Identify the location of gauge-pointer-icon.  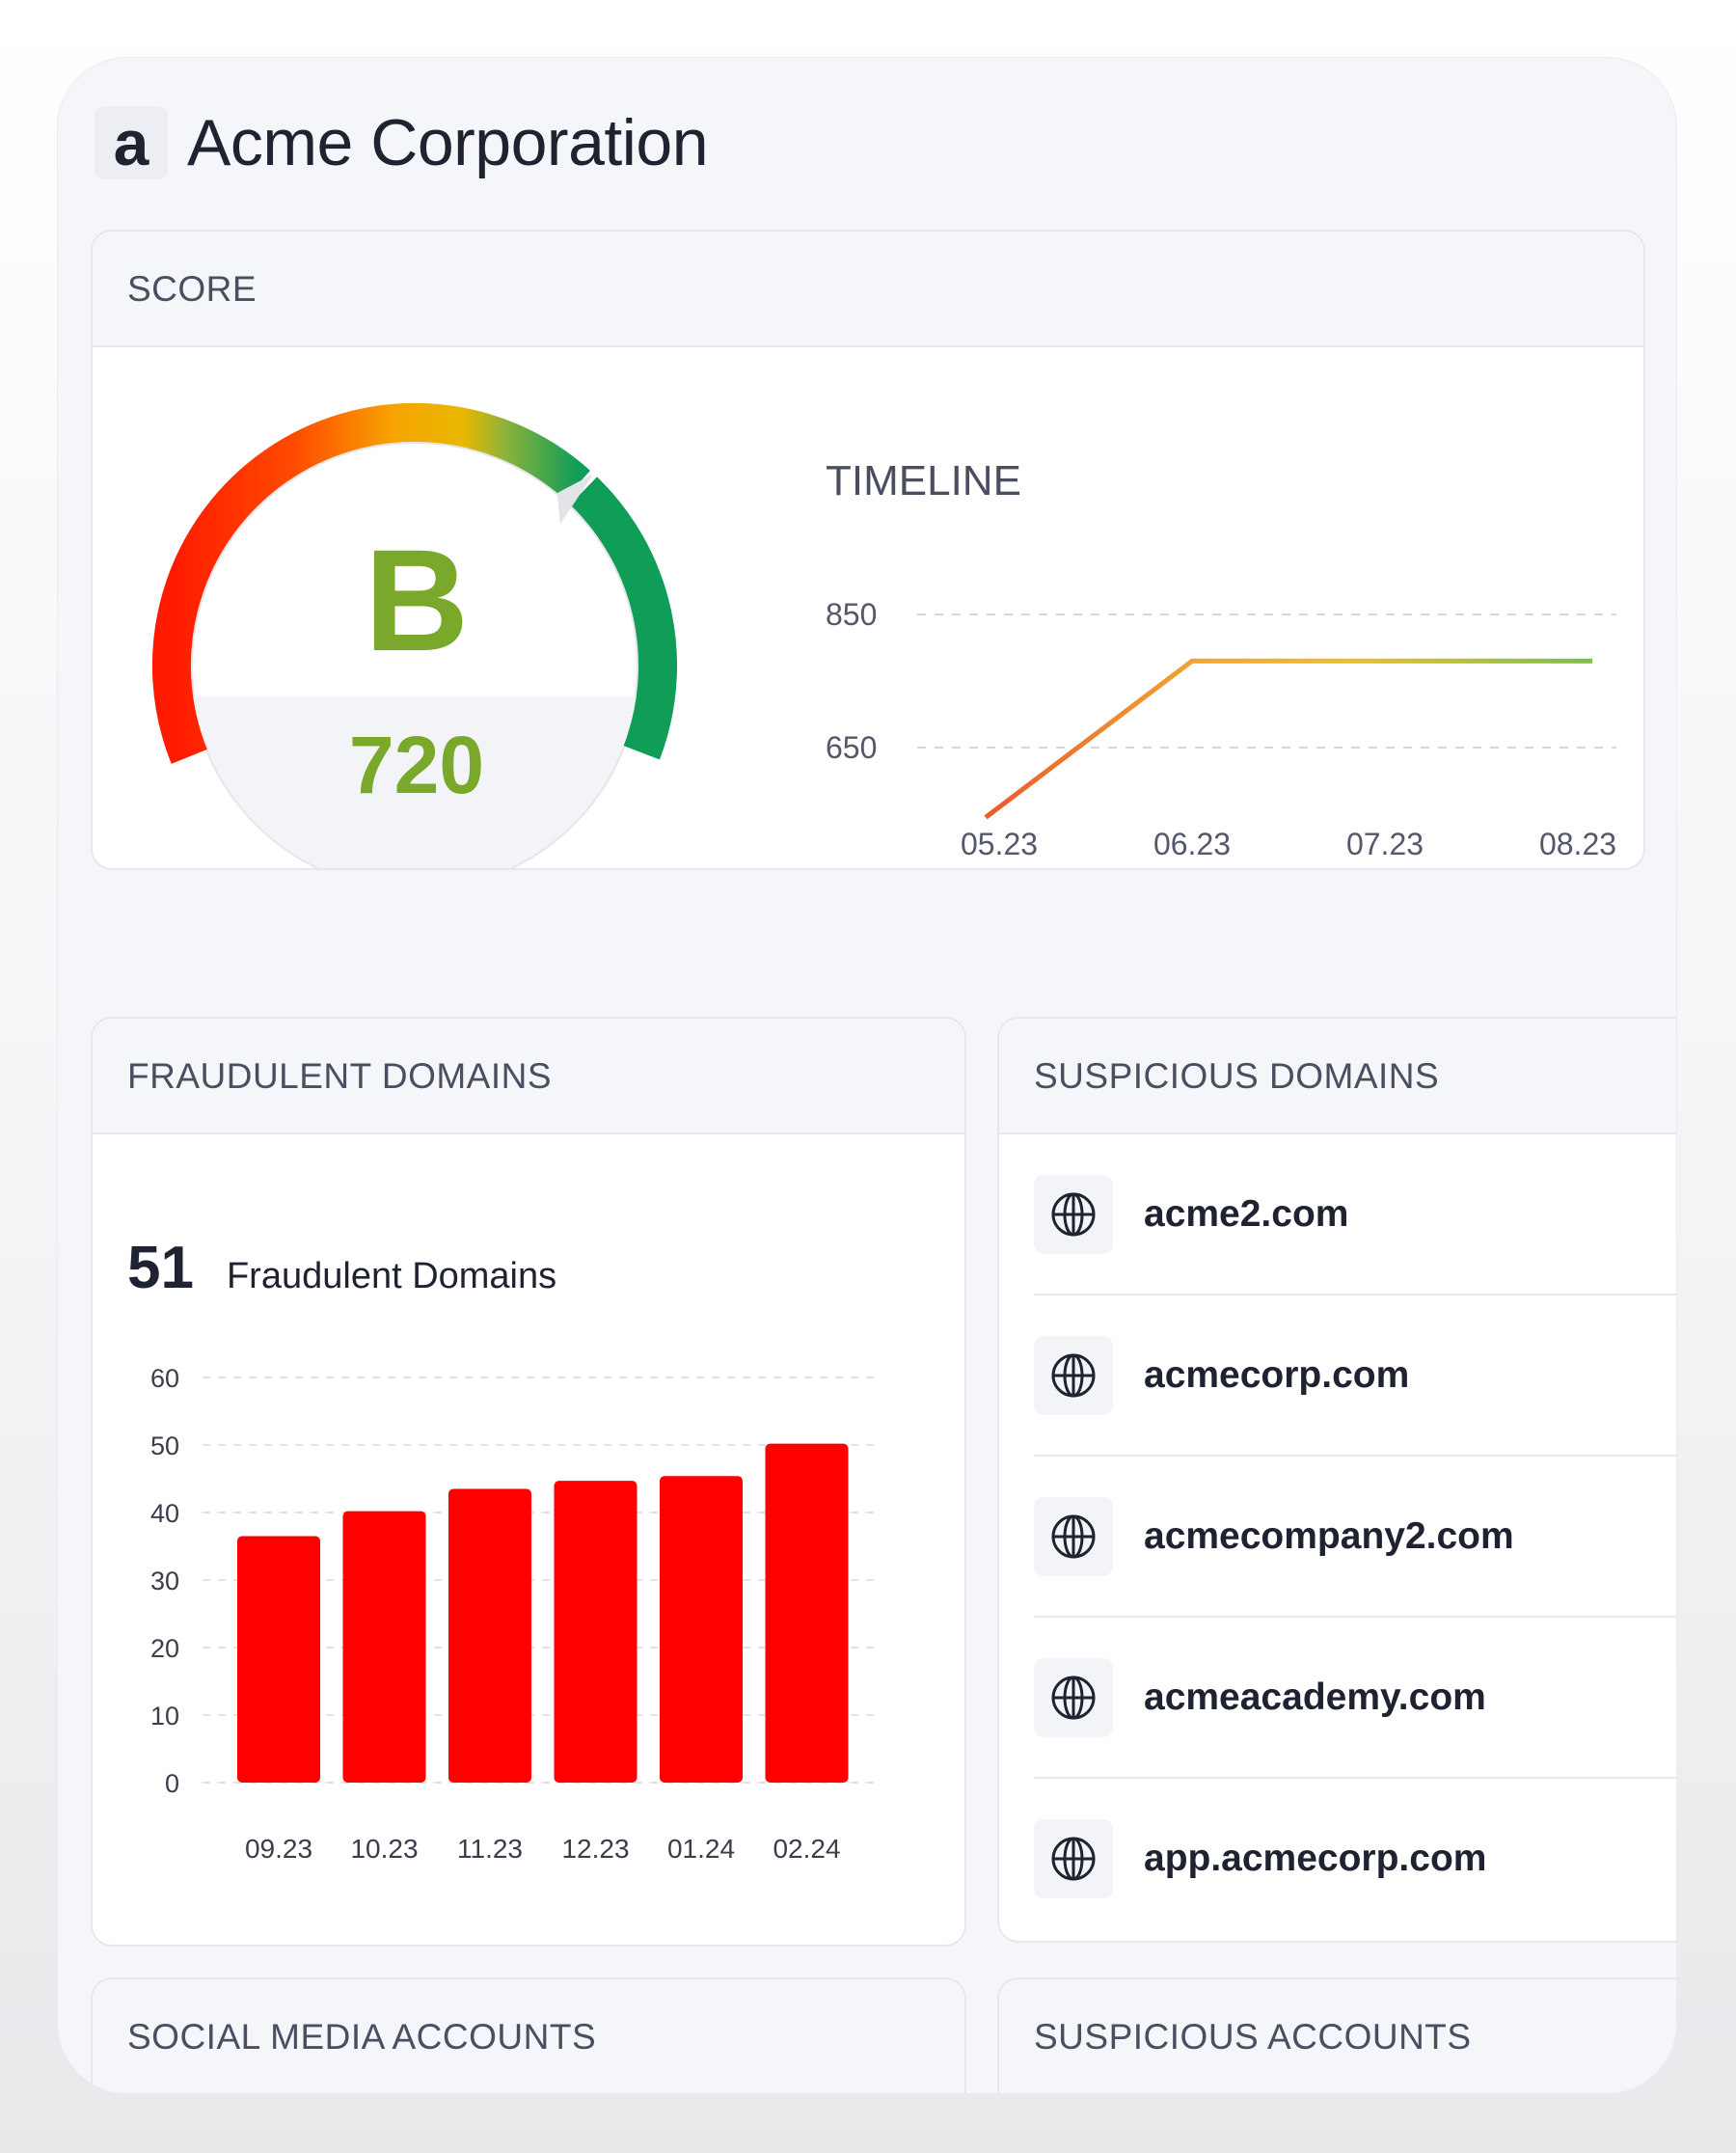
(575, 499).